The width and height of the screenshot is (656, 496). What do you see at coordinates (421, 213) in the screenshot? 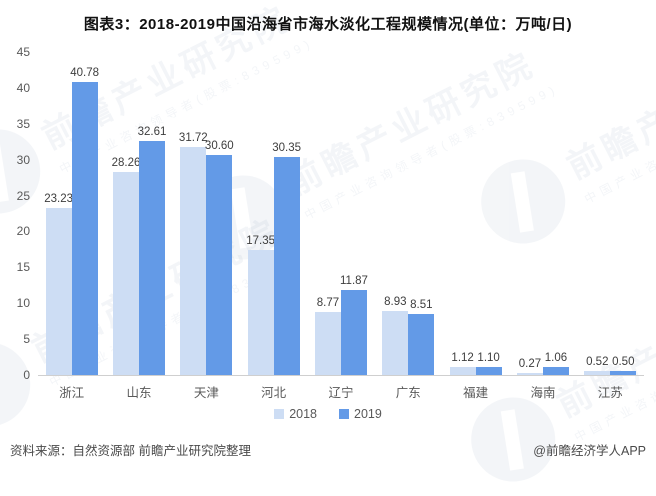
I see `bar-slot: 8.51` at bounding box center [421, 213].